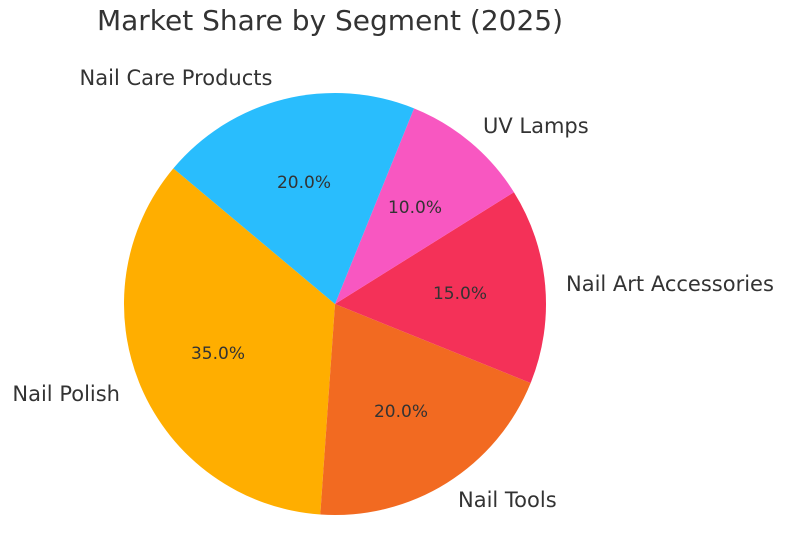 This screenshot has width=792, height=534. I want to click on slice-pct-nail-tools: 20.0%, so click(401, 412).